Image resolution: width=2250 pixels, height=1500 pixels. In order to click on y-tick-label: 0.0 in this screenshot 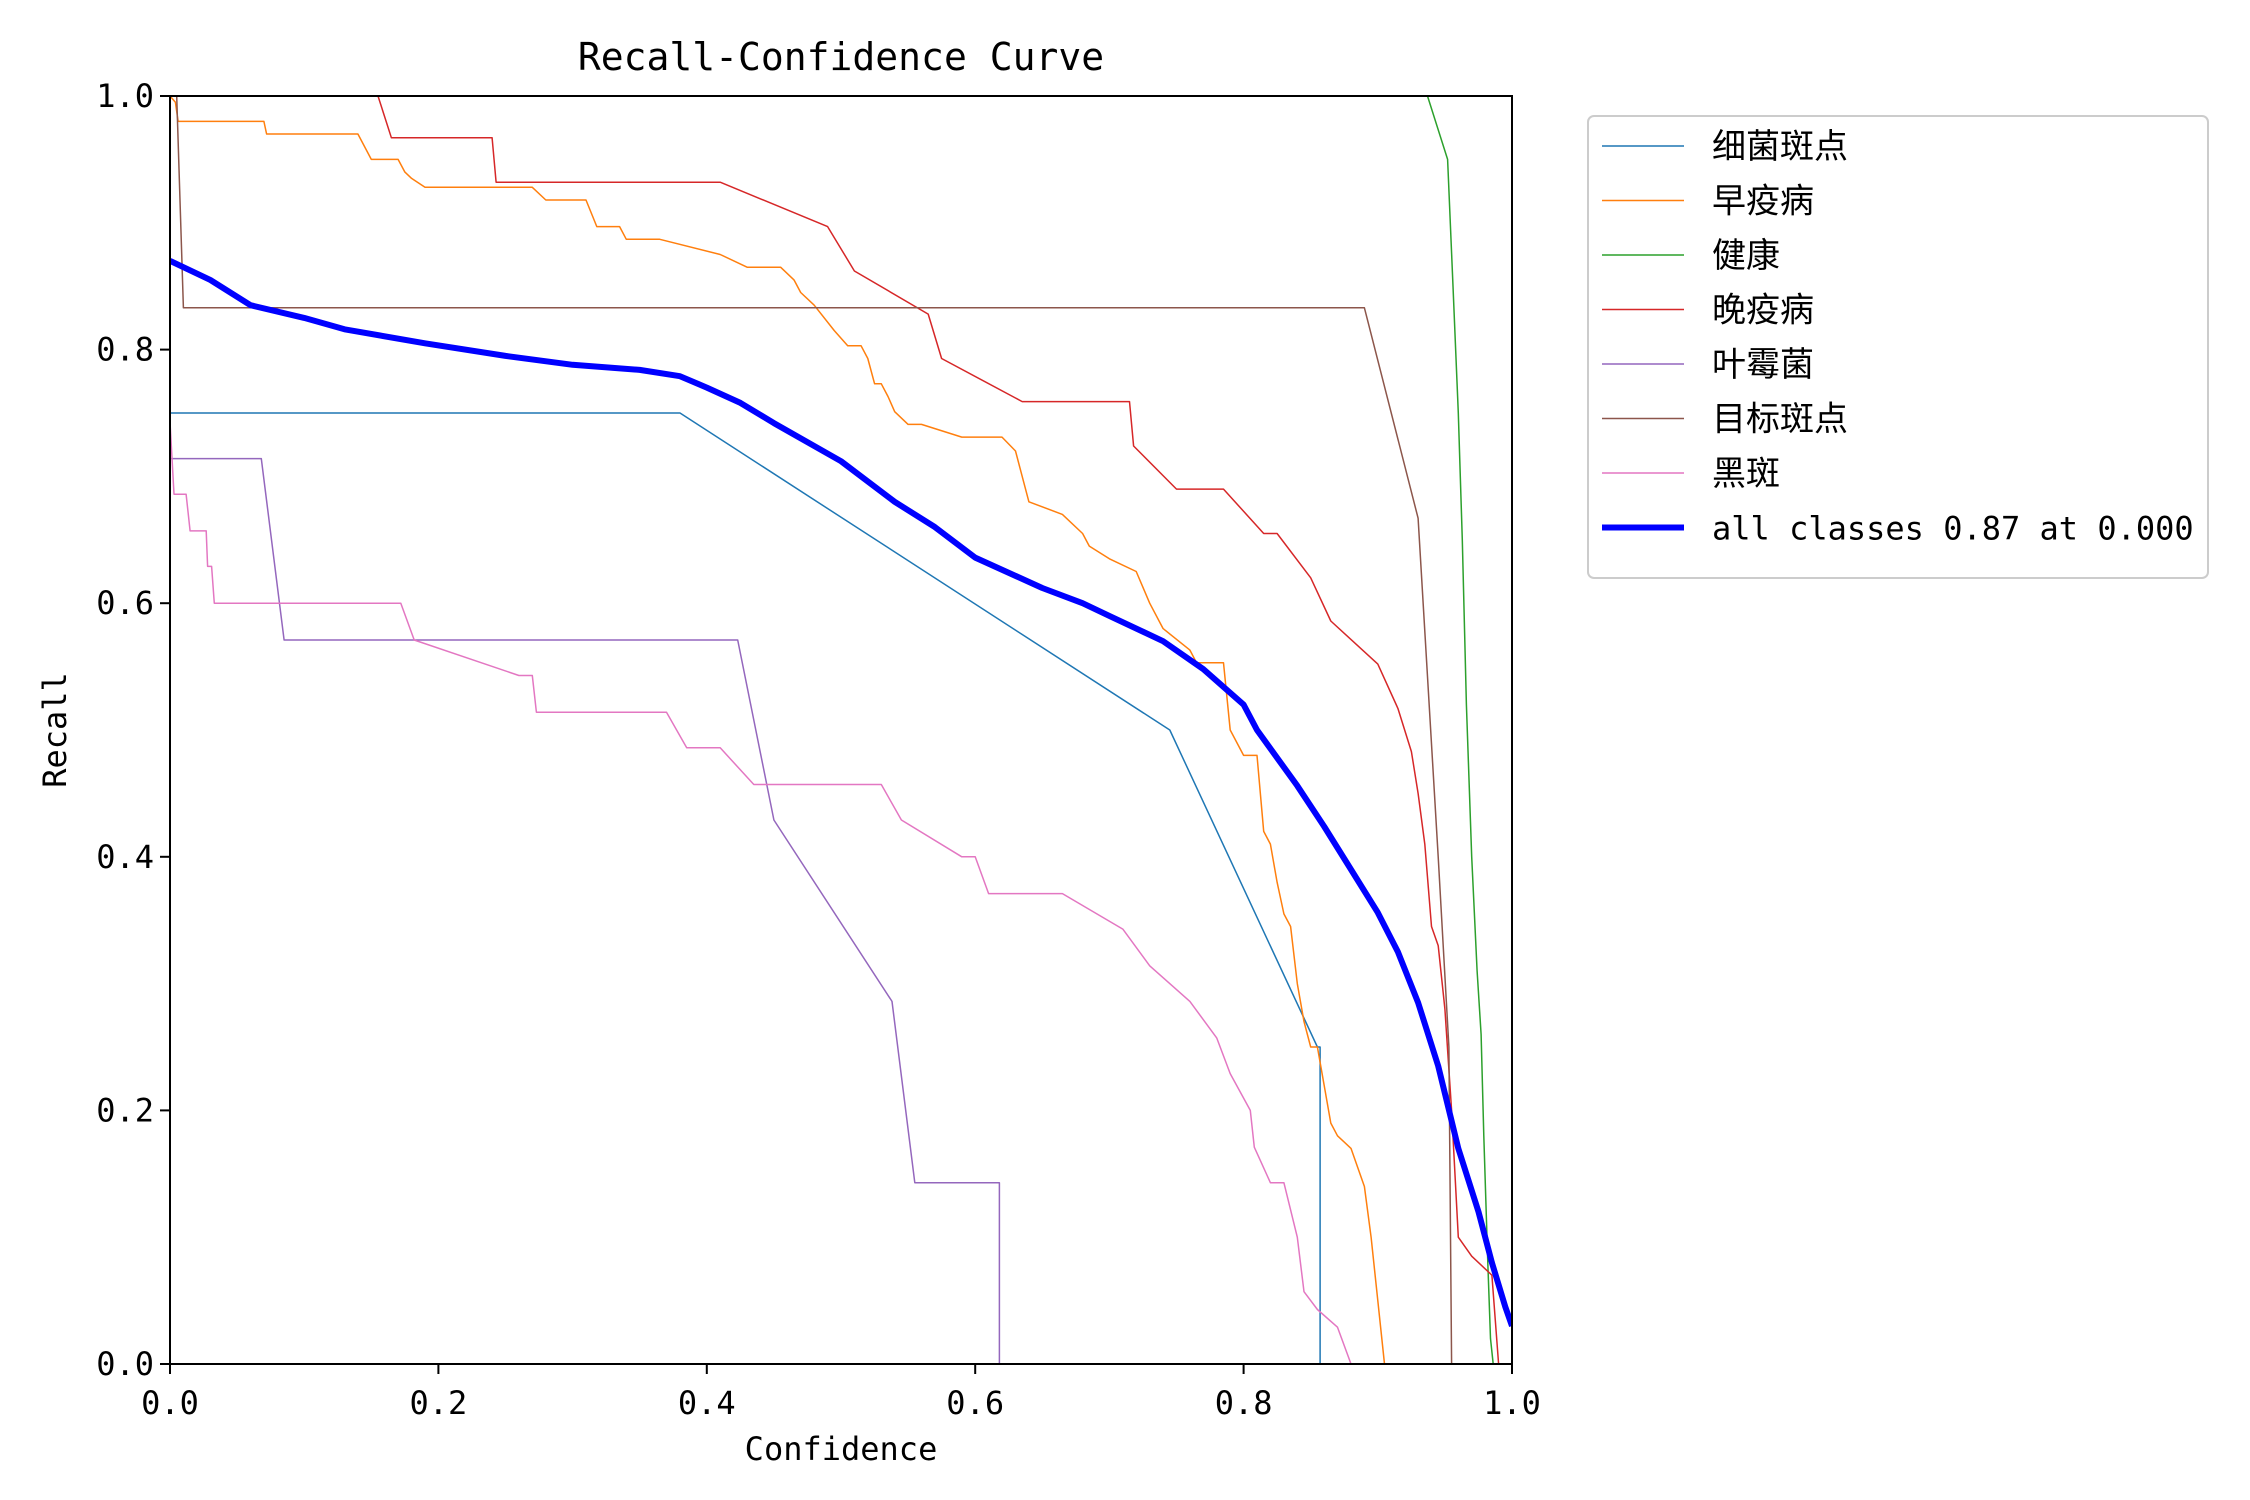, I will do `click(125, 1364)`.